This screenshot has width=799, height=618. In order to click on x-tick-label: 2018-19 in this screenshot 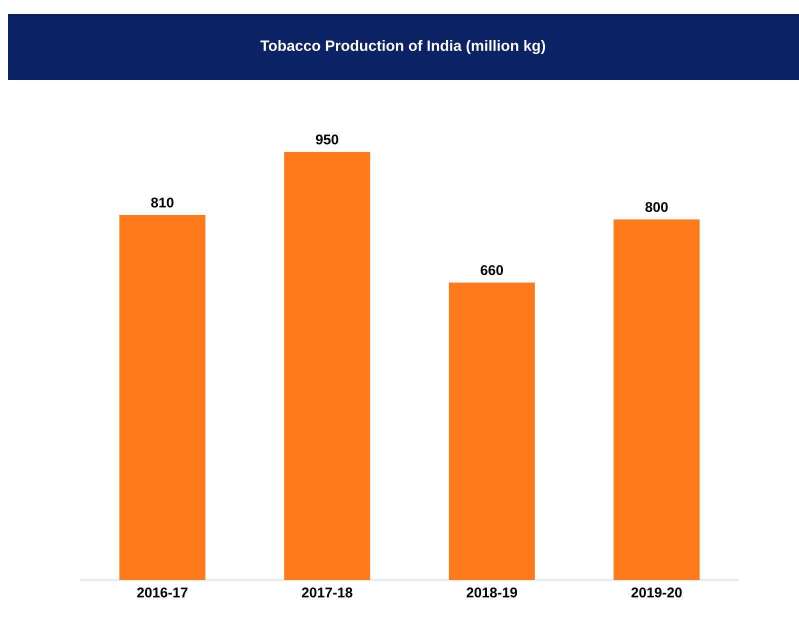, I will do `click(492, 593)`.